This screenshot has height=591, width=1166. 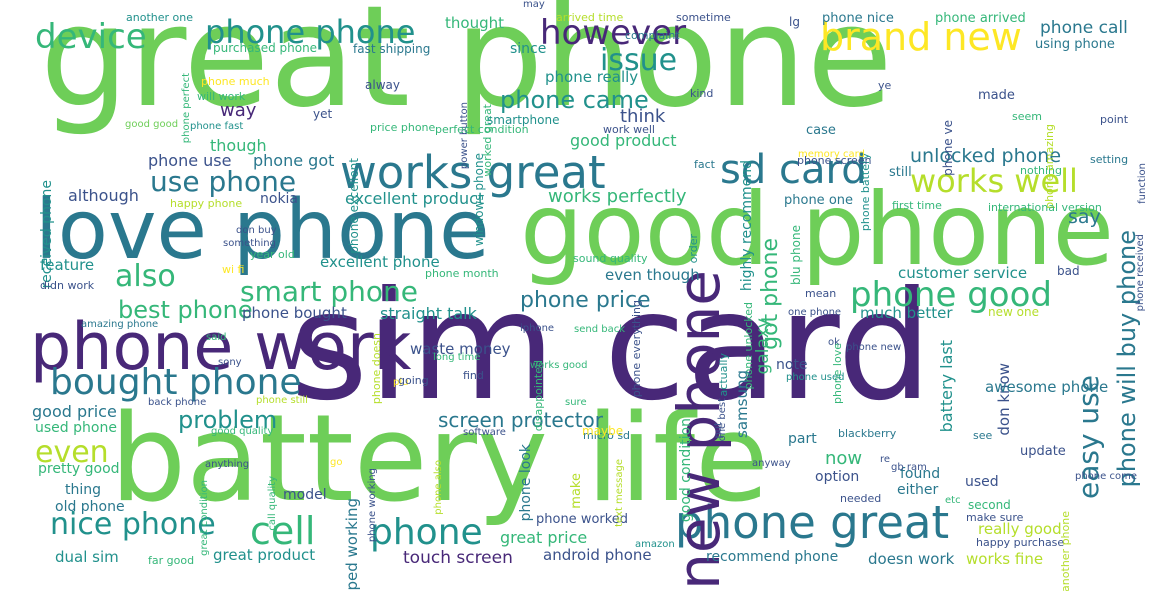 I want to click on word-galaxy: galaxy, so click(x=763, y=346).